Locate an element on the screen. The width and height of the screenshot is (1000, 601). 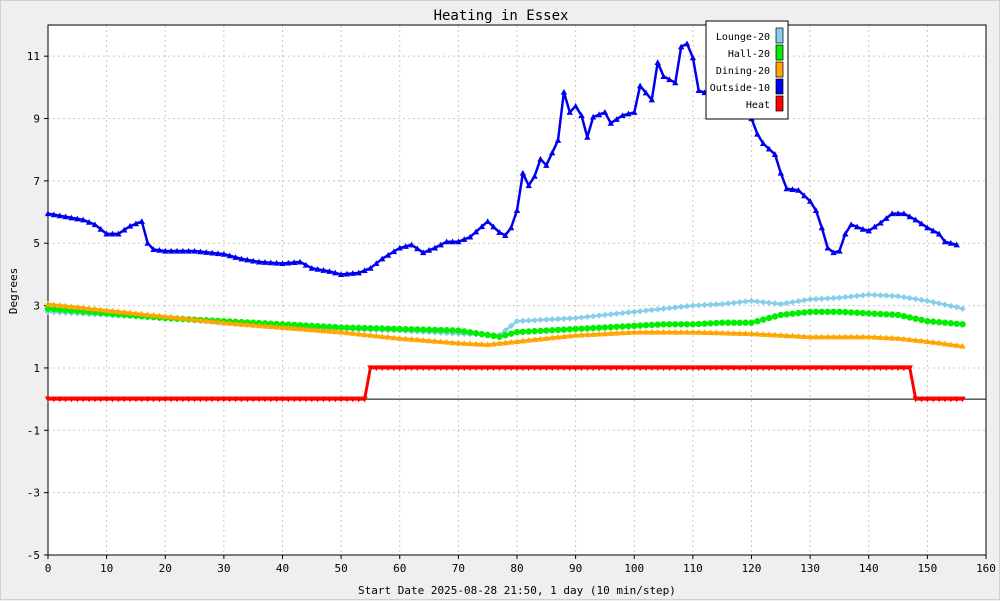
x-tick-label: 20 is located at coordinates (165, 568).